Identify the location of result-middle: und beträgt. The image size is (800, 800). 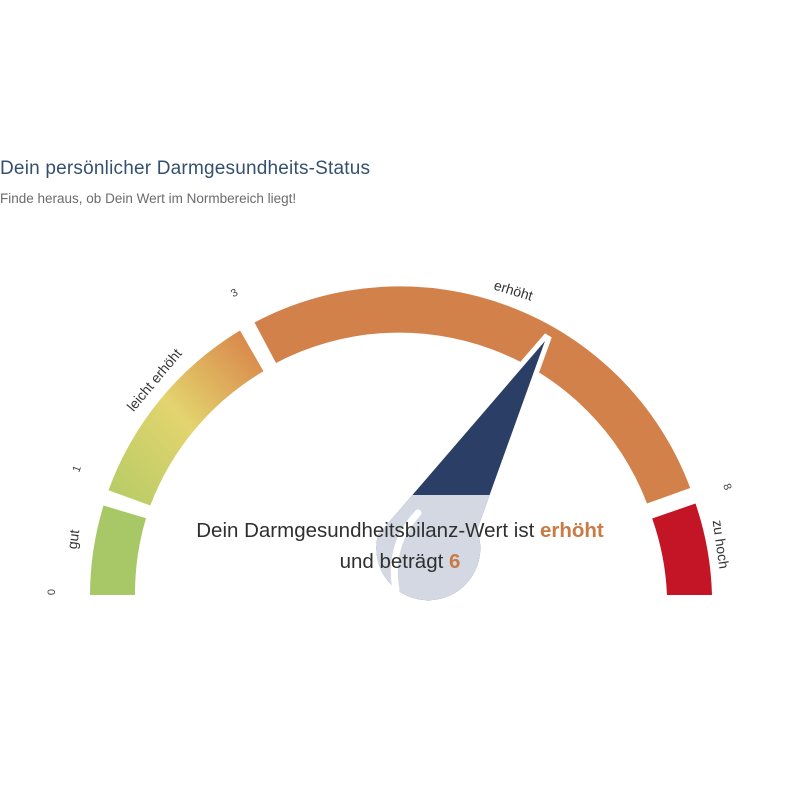
(391, 561).